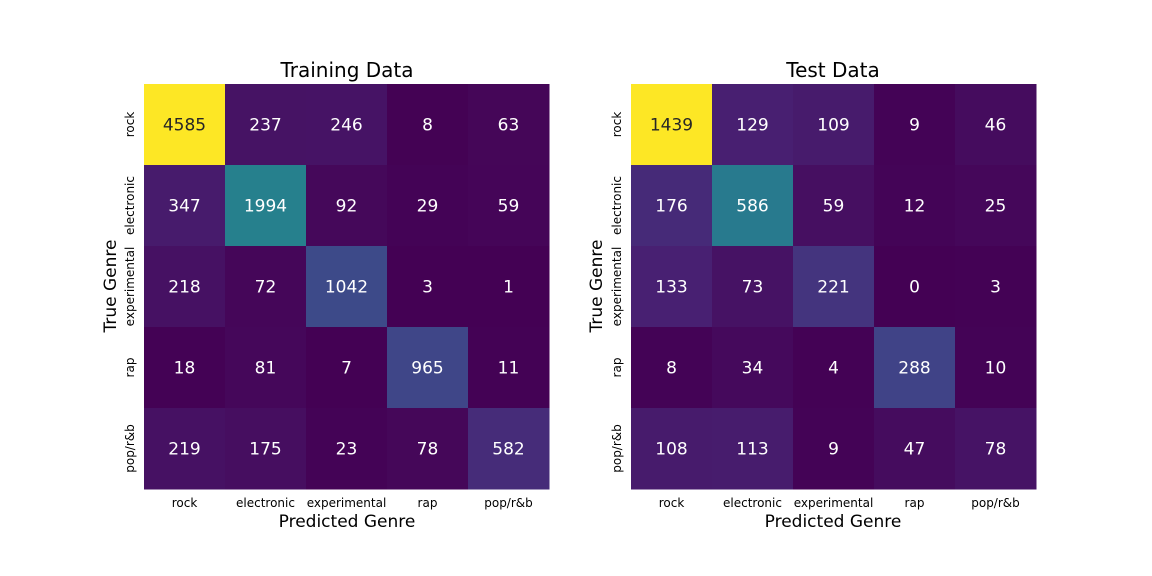 The height and width of the screenshot is (576, 1152). I want to click on cell-value-label: 109, so click(833, 126).